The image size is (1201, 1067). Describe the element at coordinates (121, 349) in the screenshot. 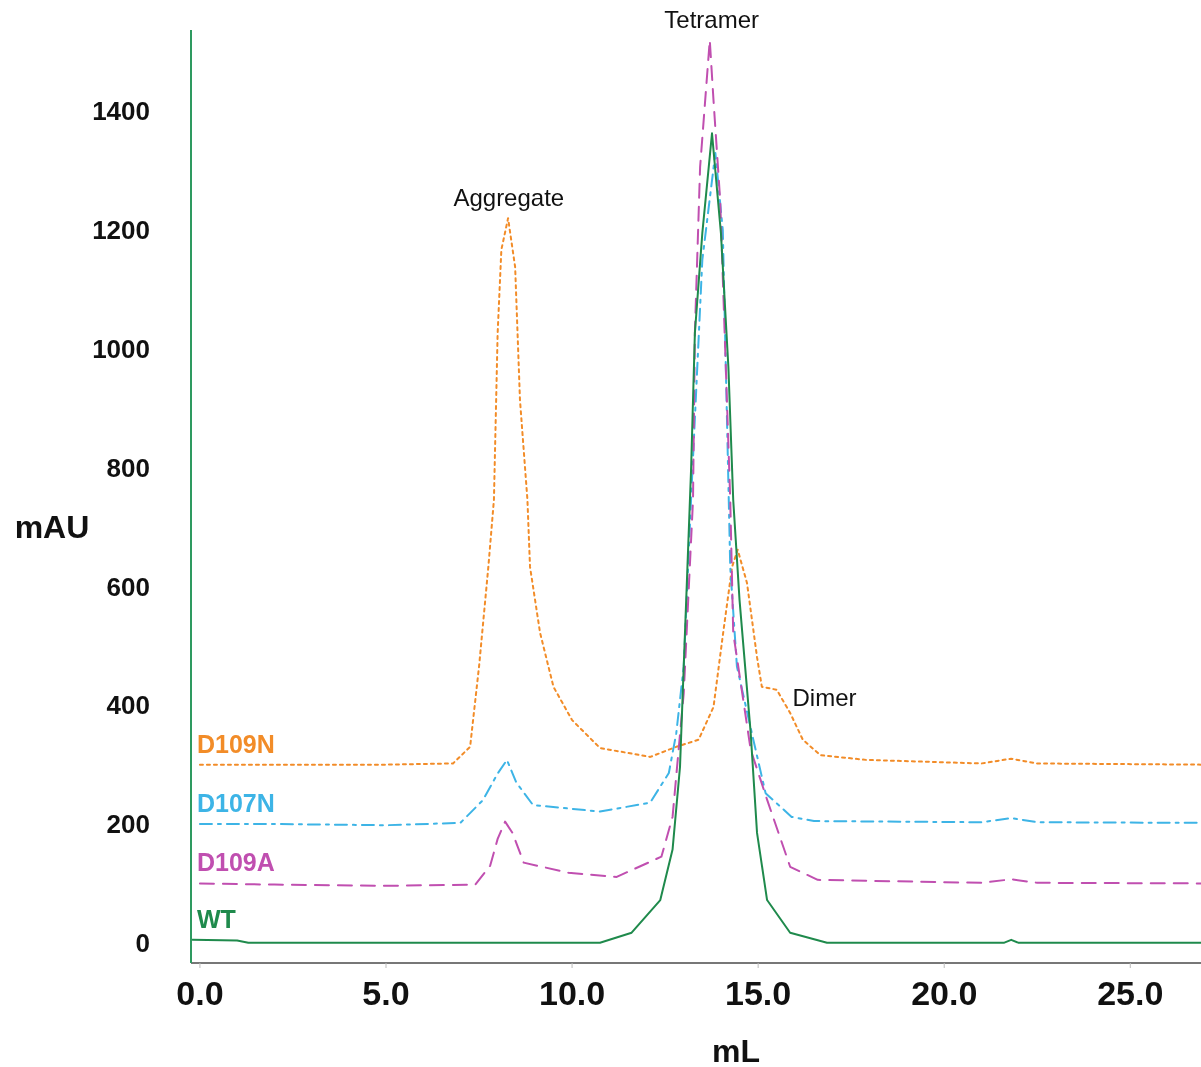

I see `y-tick-label: 1000` at that location.